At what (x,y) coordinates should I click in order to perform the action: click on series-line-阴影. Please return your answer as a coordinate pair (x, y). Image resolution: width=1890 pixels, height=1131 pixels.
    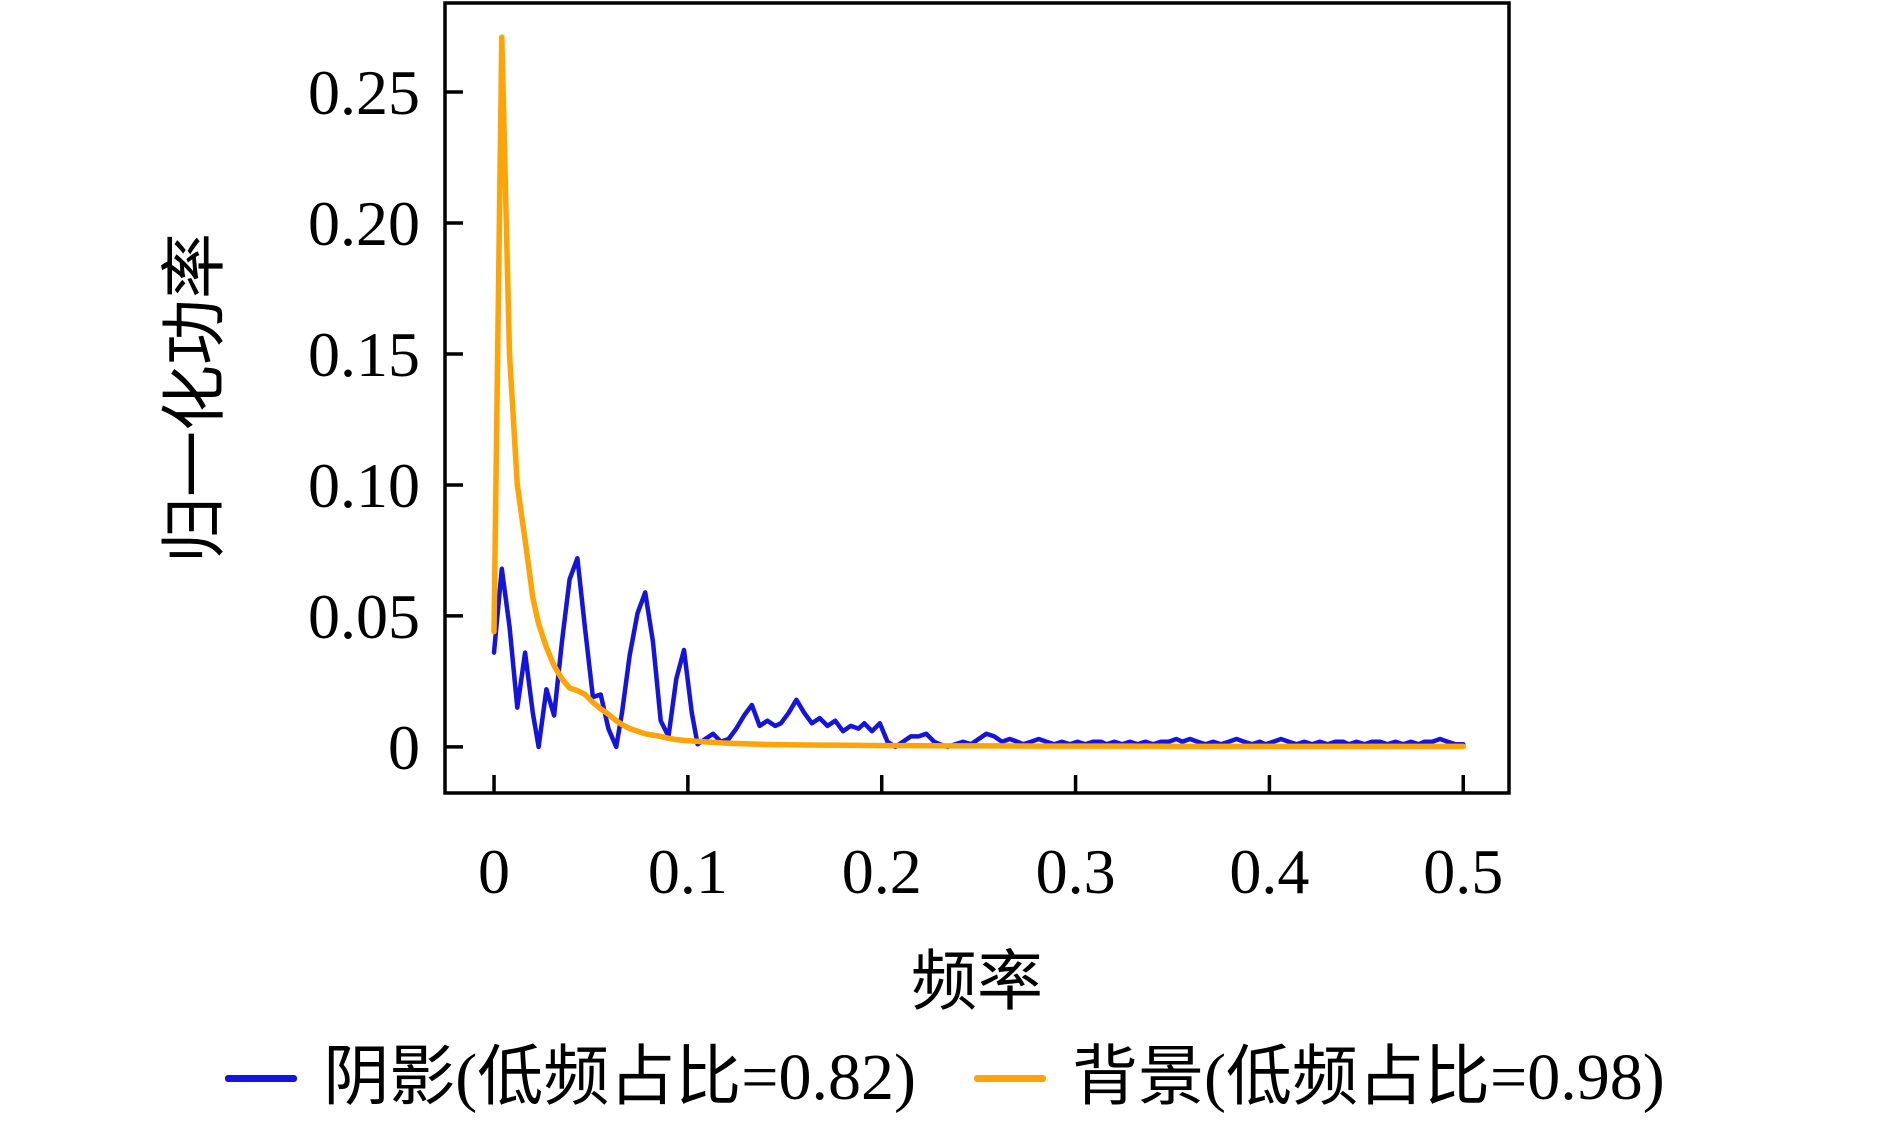
    Looking at the image, I should click on (978, 653).